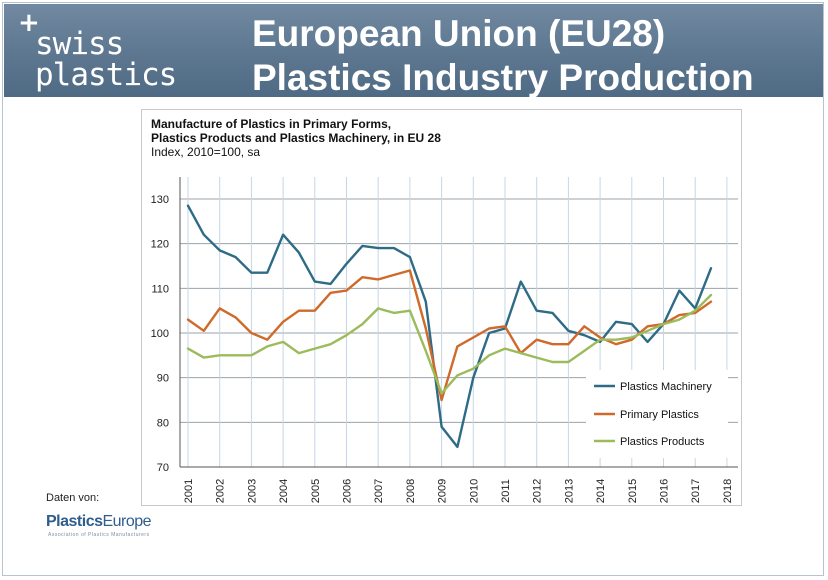 Image resolution: width=828 pixels, height=580 pixels. Describe the element at coordinates (443, 491) in the screenshot. I see `x-tick-label-2009: 2009` at that location.